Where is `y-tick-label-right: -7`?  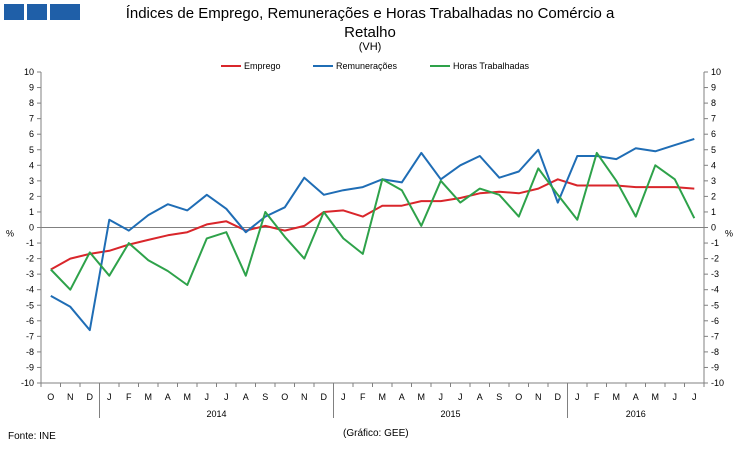
y-tick-label-right: -7 is located at coordinates (715, 336).